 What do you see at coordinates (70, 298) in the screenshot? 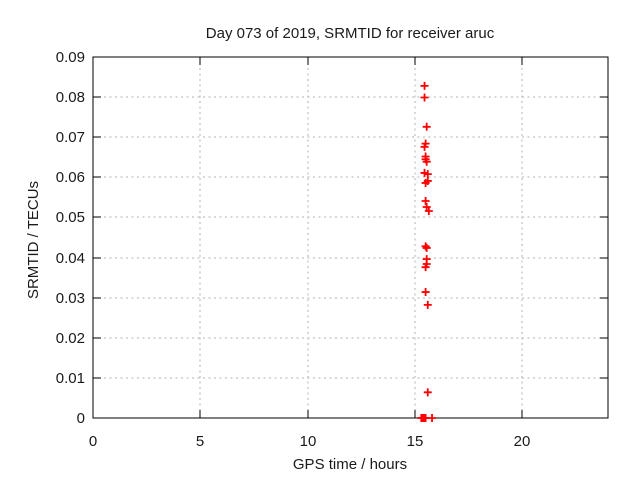
I see `y-tick-label: 0.03` at bounding box center [70, 298].